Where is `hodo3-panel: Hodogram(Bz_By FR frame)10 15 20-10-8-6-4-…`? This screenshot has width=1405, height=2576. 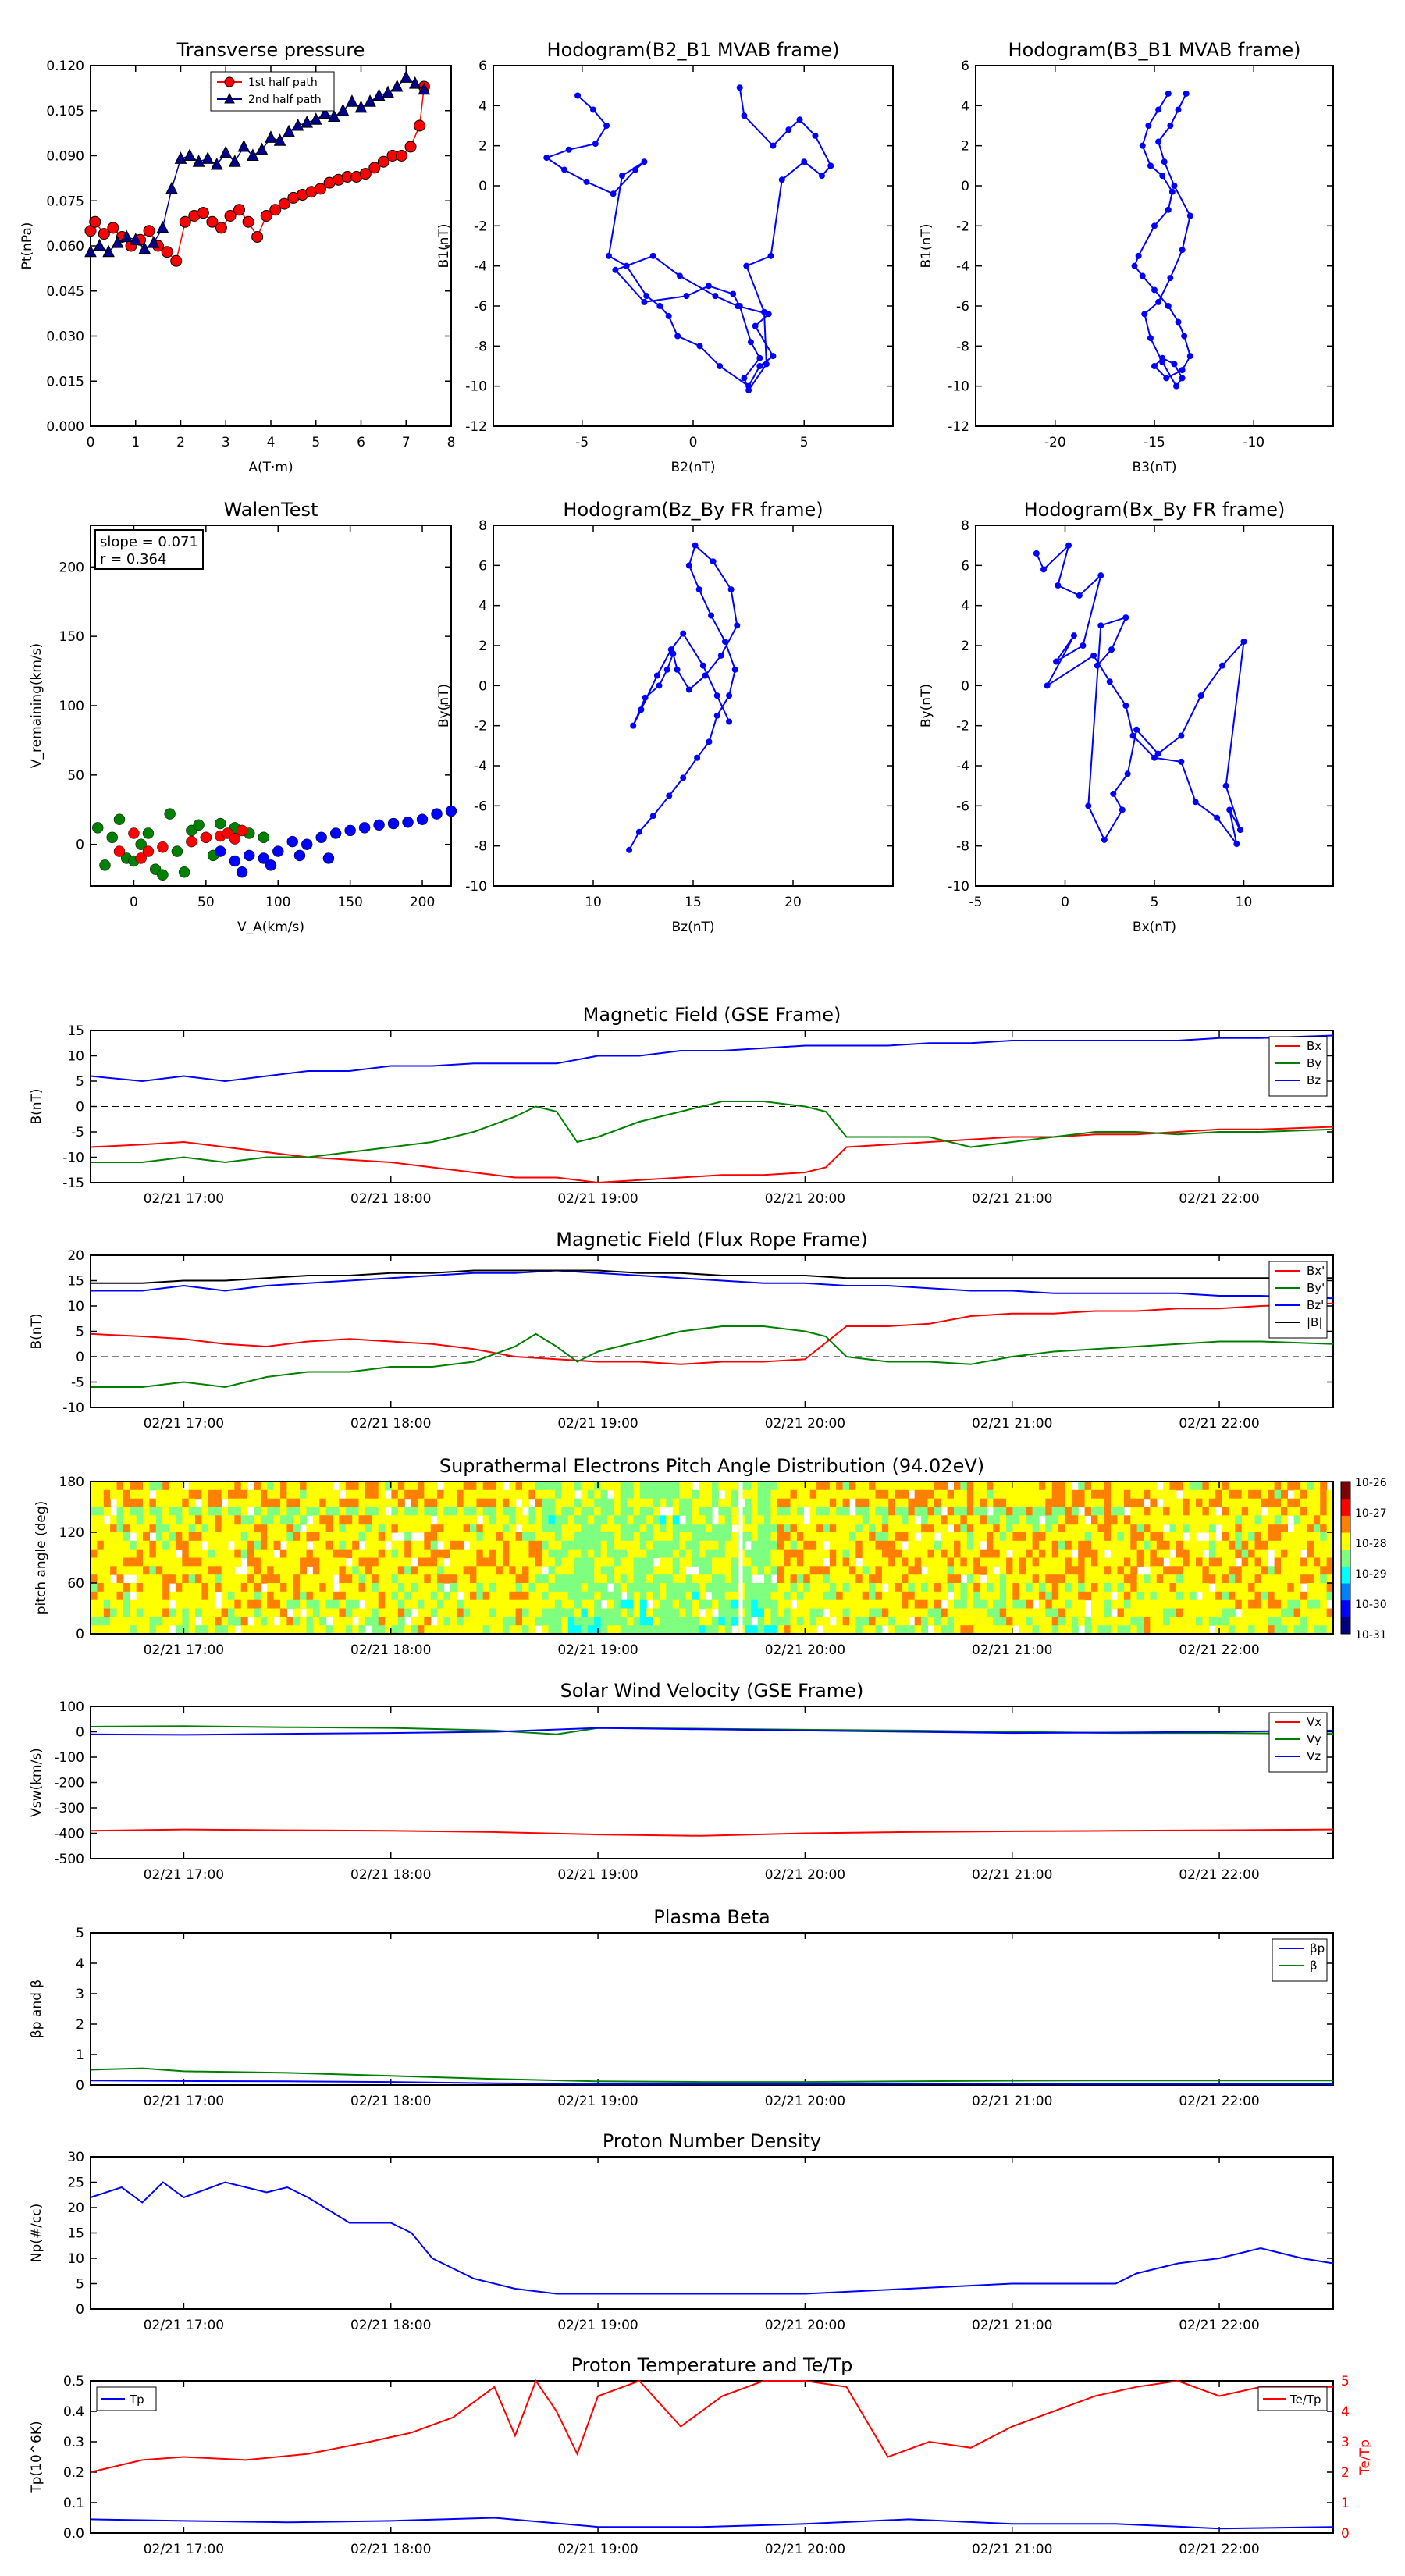 hodo3-panel: Hodogram(Bz_By FR frame)10 15 20-10-8-6-4-… is located at coordinates (665, 717).